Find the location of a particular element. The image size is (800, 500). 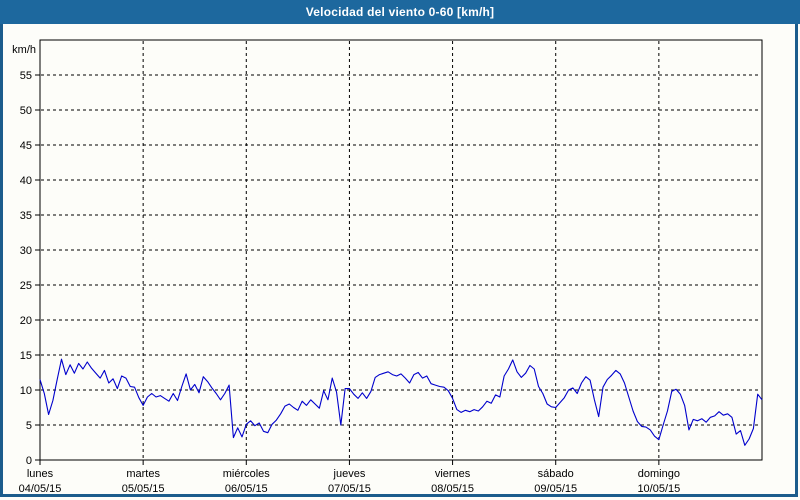

y-tick-label: 30 is located at coordinates (26, 251).